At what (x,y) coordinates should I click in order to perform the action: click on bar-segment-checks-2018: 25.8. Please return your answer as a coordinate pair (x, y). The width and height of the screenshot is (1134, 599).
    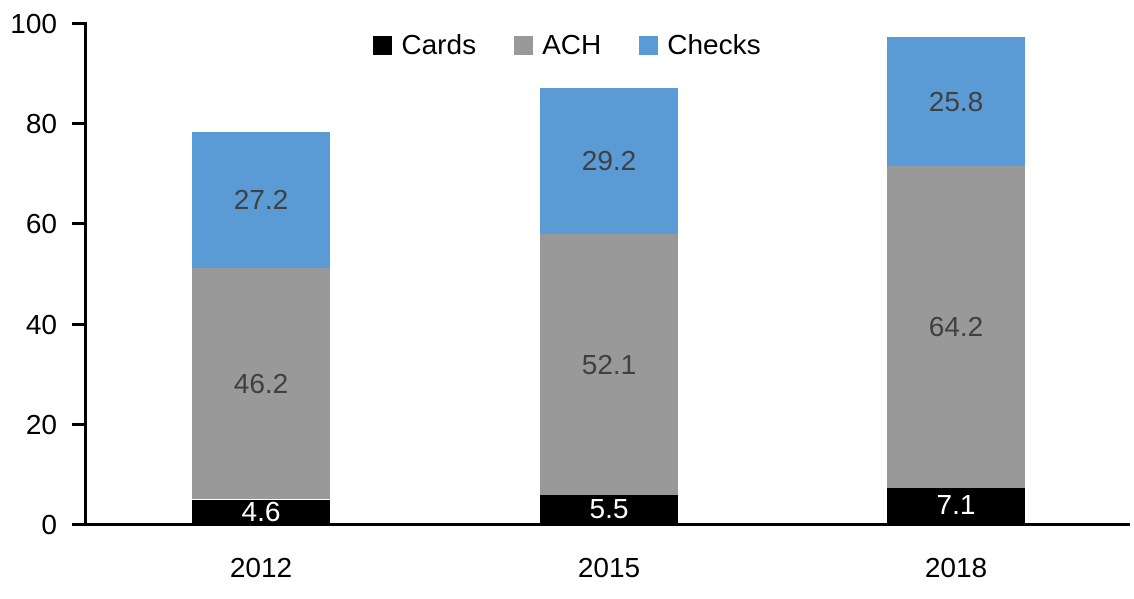
    Looking at the image, I should click on (956, 101).